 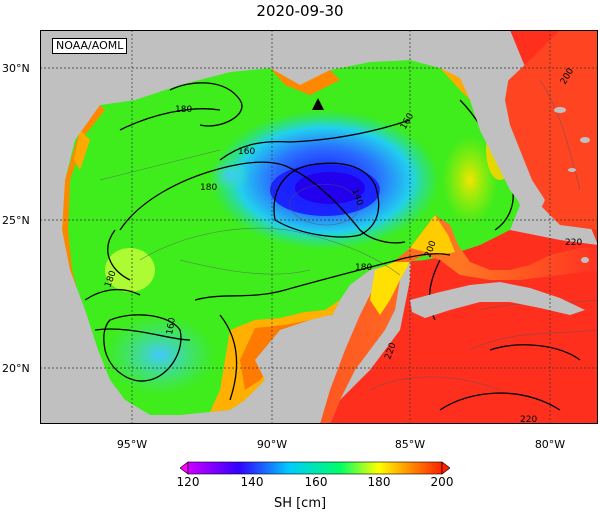 I want to click on florida-land, so click(x=492, y=122).